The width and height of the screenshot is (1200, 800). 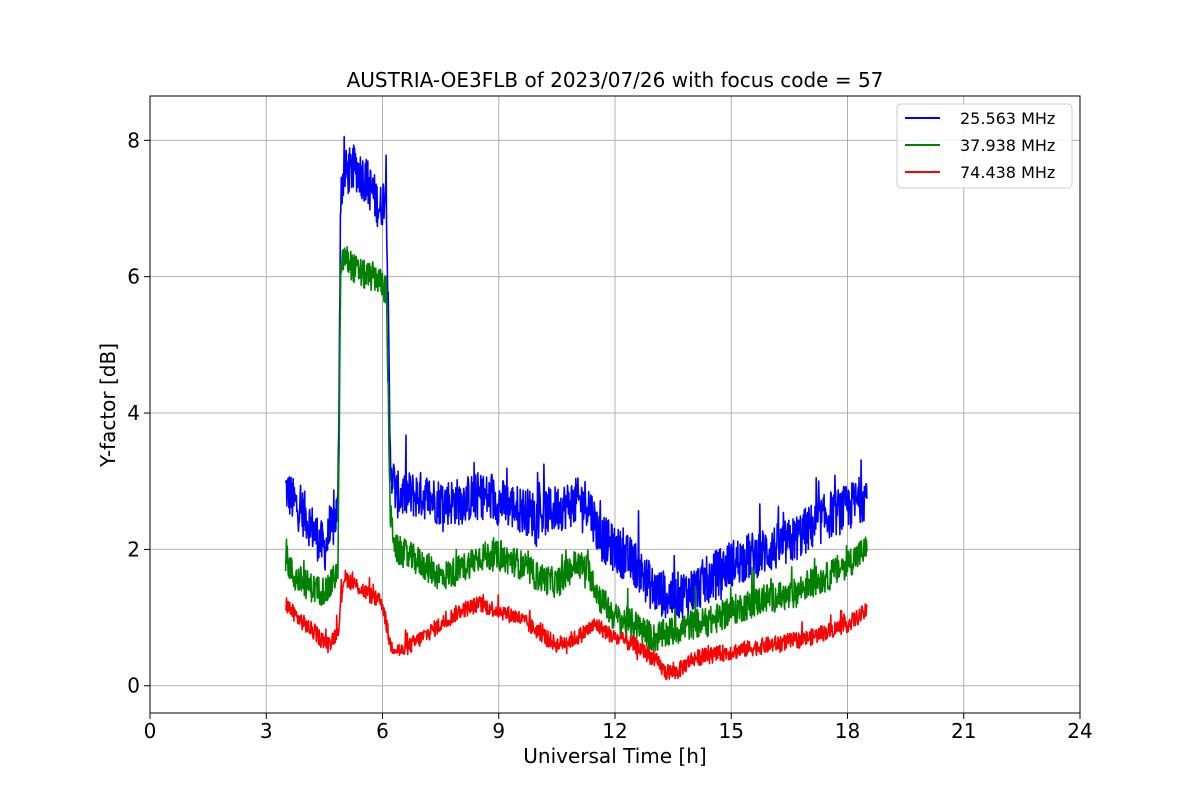 I want to click on x-tick-label: 3, so click(x=266, y=731).